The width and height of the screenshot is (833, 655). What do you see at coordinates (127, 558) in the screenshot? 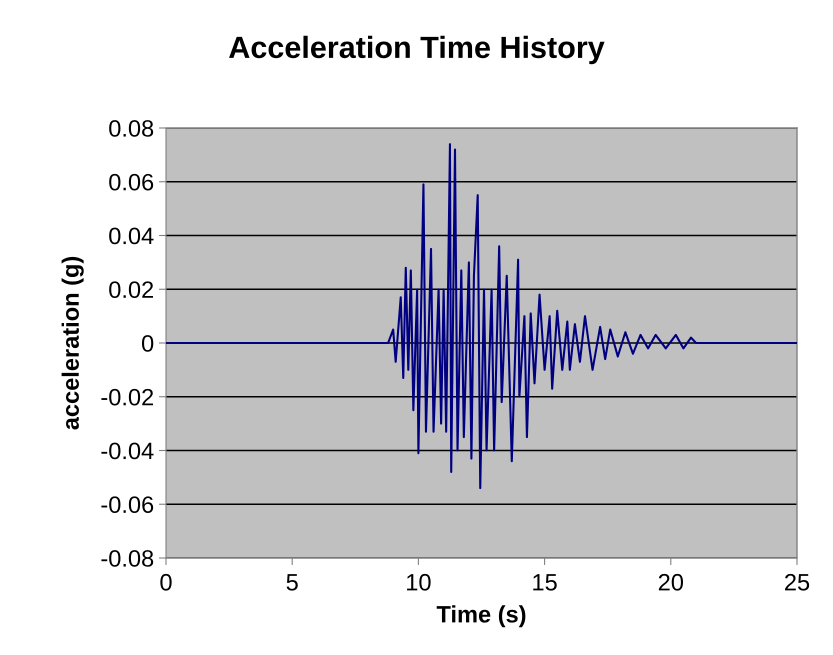
I see `y-tick-label: -0.08` at bounding box center [127, 558].